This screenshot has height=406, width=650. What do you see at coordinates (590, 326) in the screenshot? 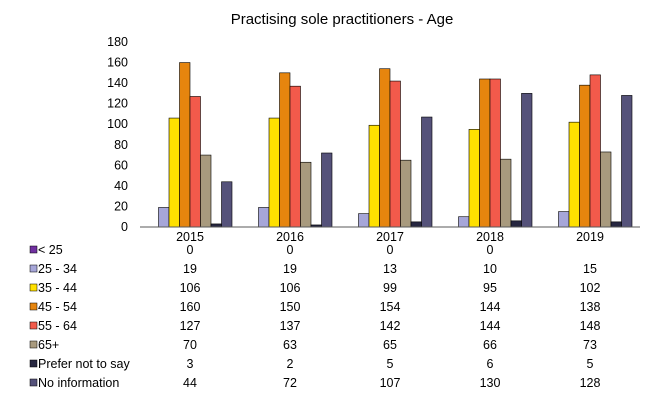
I see `data-label: 148` at bounding box center [590, 326].